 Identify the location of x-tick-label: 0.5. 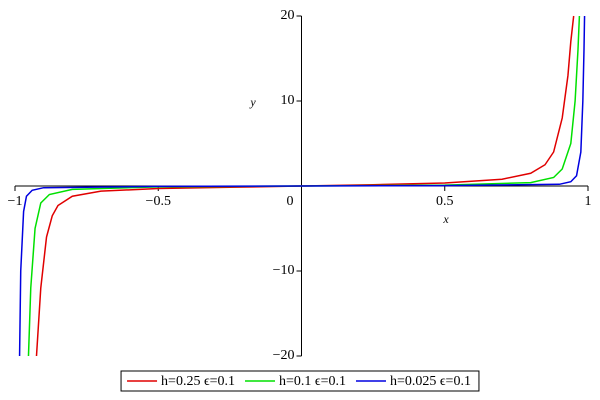
(445, 201).